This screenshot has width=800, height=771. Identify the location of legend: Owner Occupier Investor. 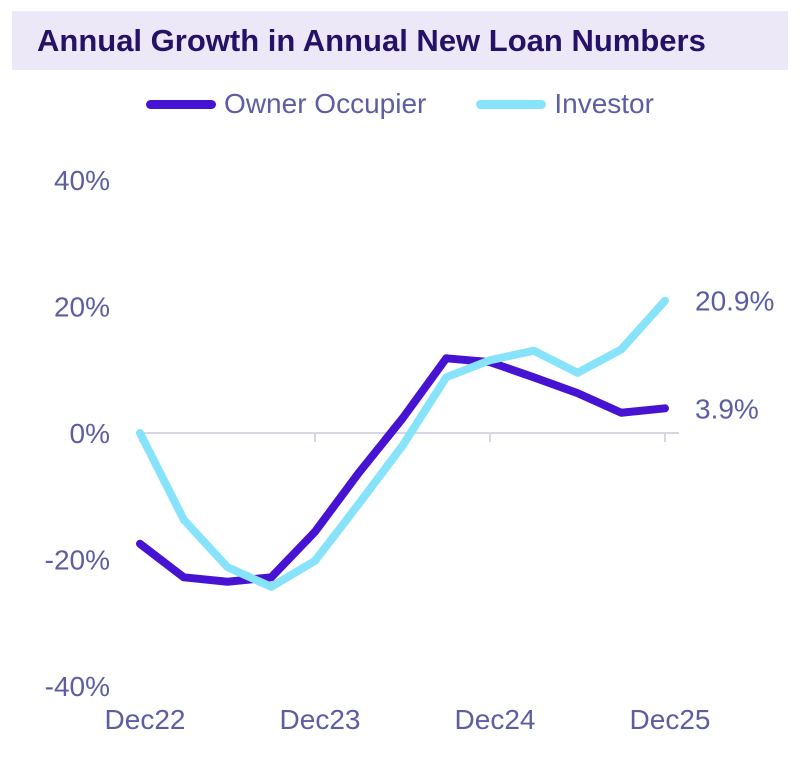
(400, 104).